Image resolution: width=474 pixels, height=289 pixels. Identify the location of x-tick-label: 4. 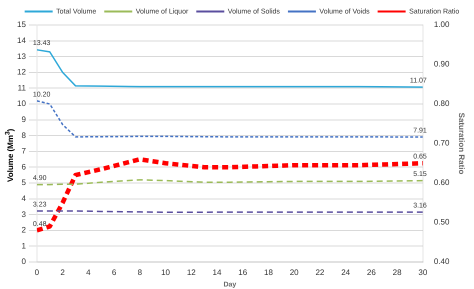
(89, 273).